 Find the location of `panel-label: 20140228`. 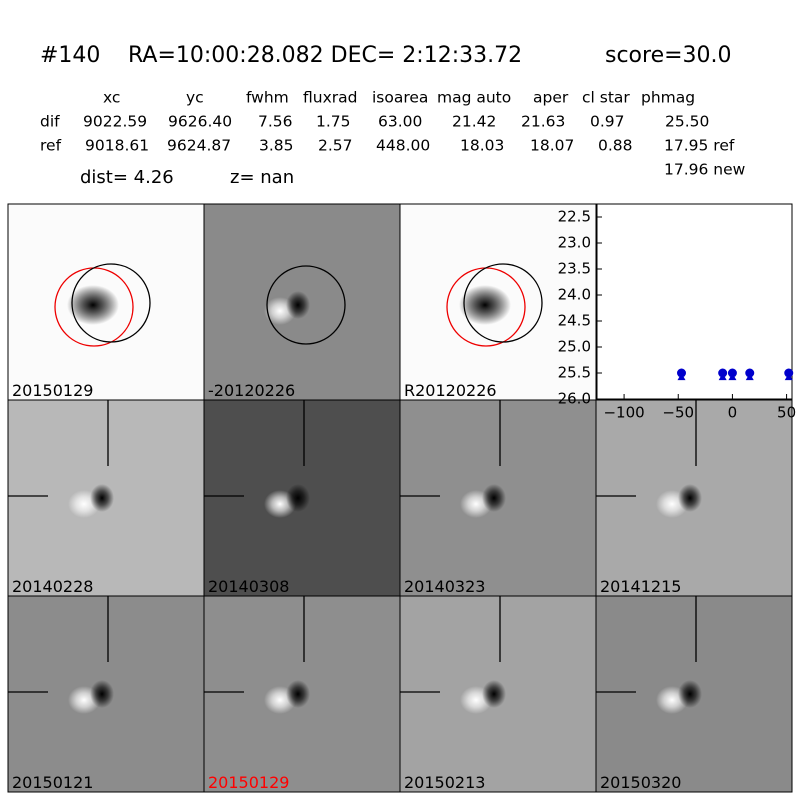

panel-label: 20140228 is located at coordinates (52, 586).